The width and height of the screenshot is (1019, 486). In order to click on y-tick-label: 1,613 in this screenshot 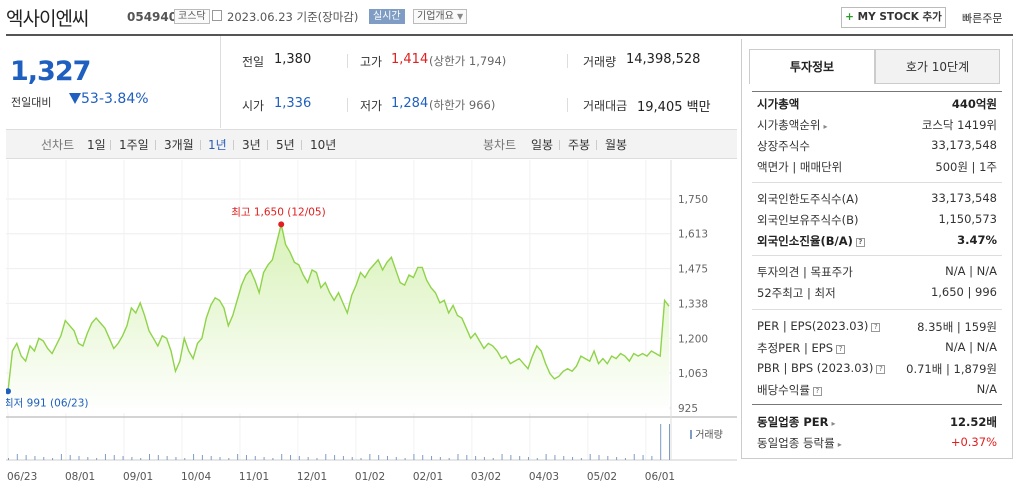, I will do `click(693, 235)`.